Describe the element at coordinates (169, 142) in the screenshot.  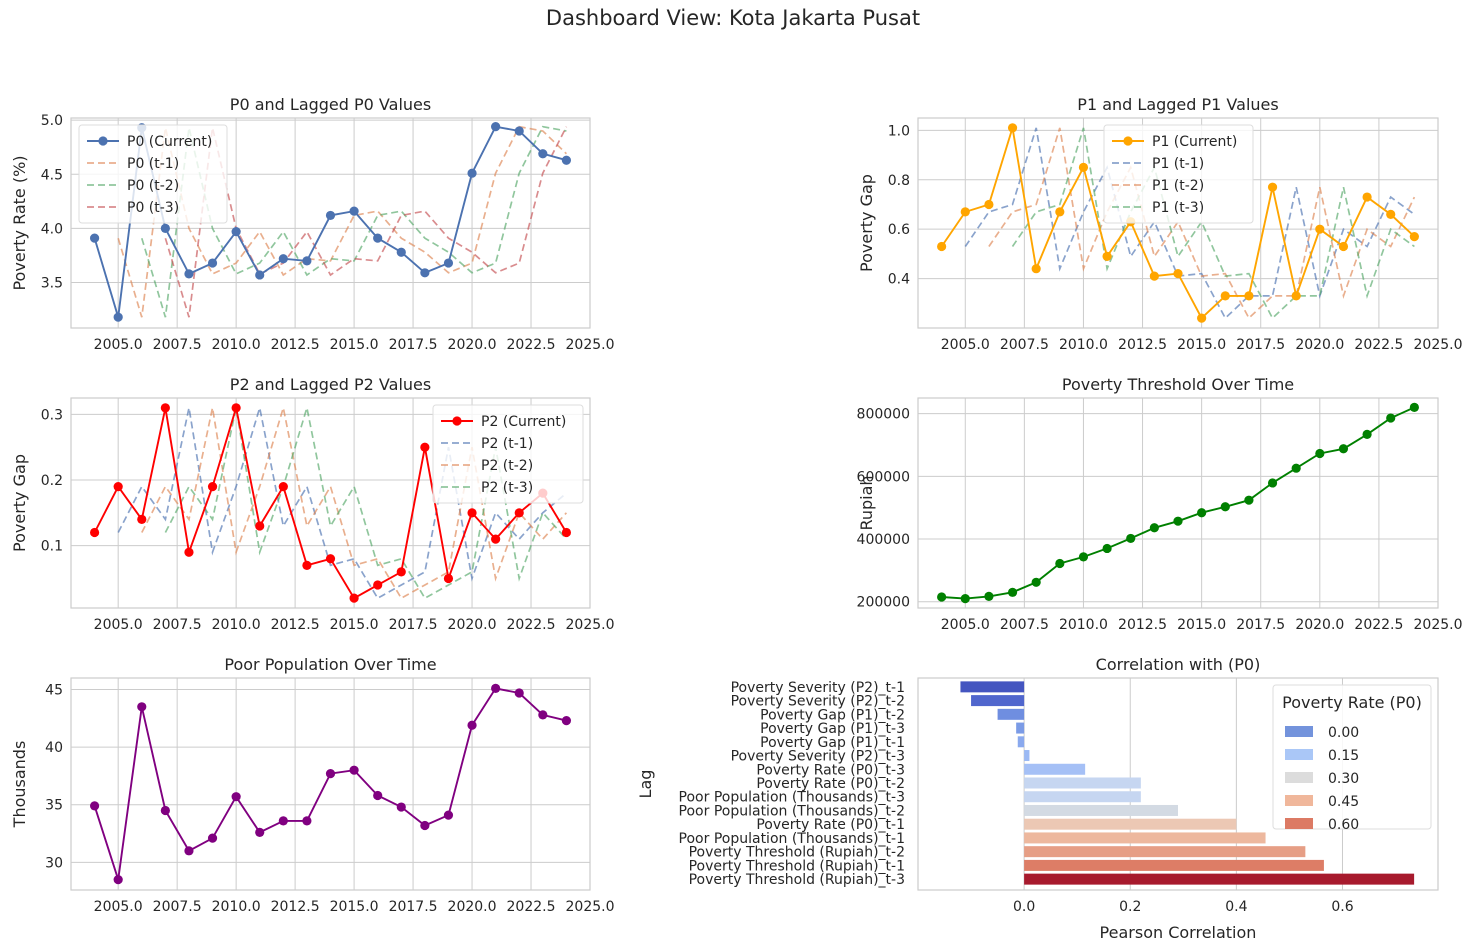
I see `legend-label: P0 (Current)` at that location.